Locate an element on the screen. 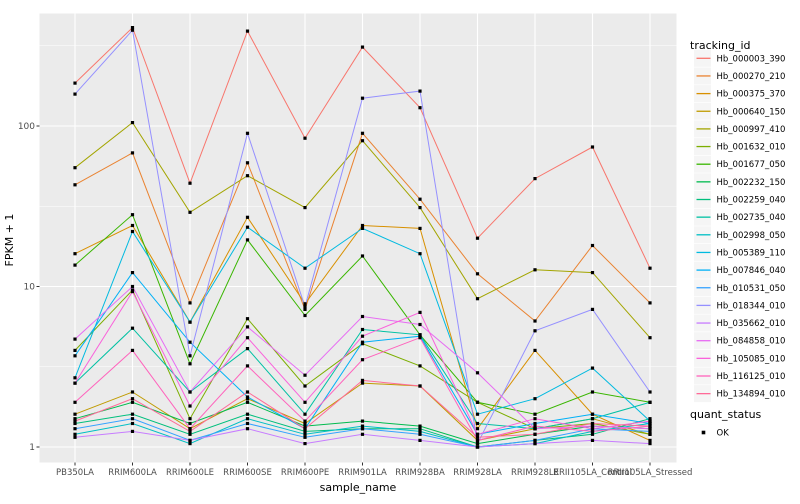 The image size is (800, 504). x-tick-label: RRII105LA_Control is located at coordinates (592, 473).